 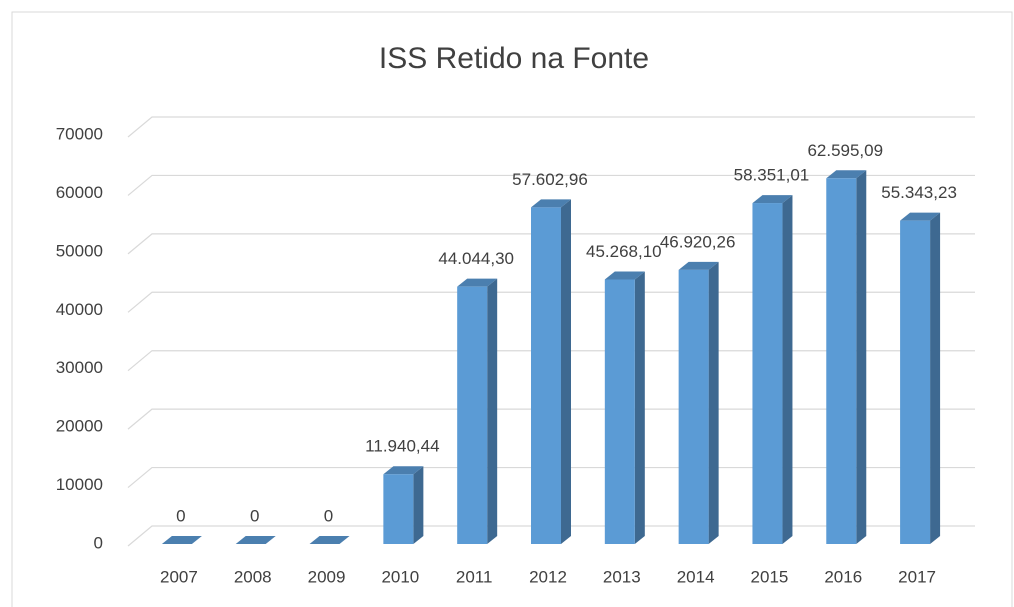 I want to click on y-tick-label: 70000, so click(x=79, y=133).